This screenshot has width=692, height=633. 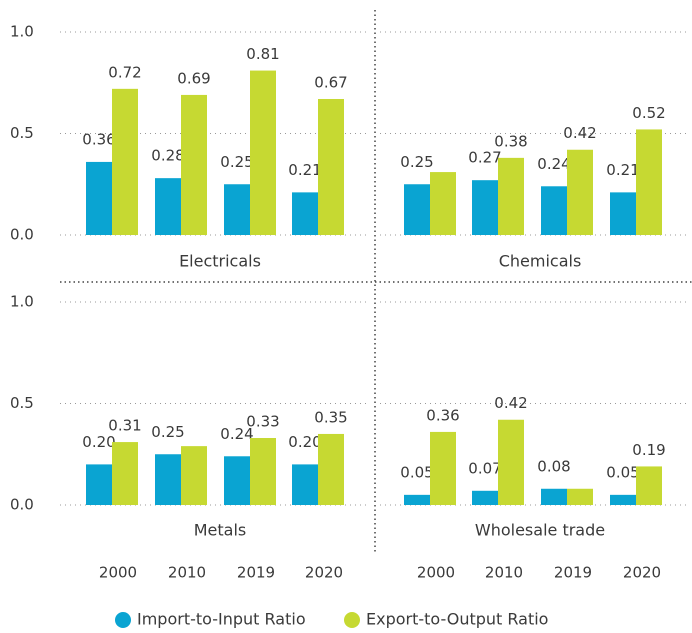 What do you see at coordinates (193, 78) in the screenshot?
I see `data-label: 0.69` at bounding box center [193, 78].